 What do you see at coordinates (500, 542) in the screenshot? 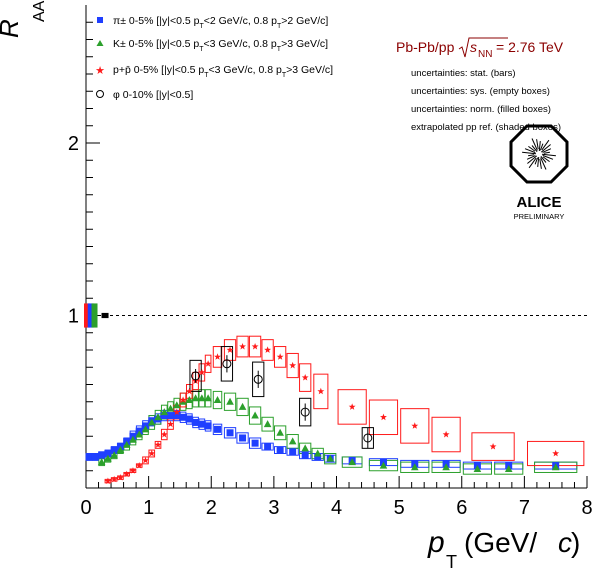
I see `x-axis-label-unit: (GeV/` at bounding box center [500, 542].